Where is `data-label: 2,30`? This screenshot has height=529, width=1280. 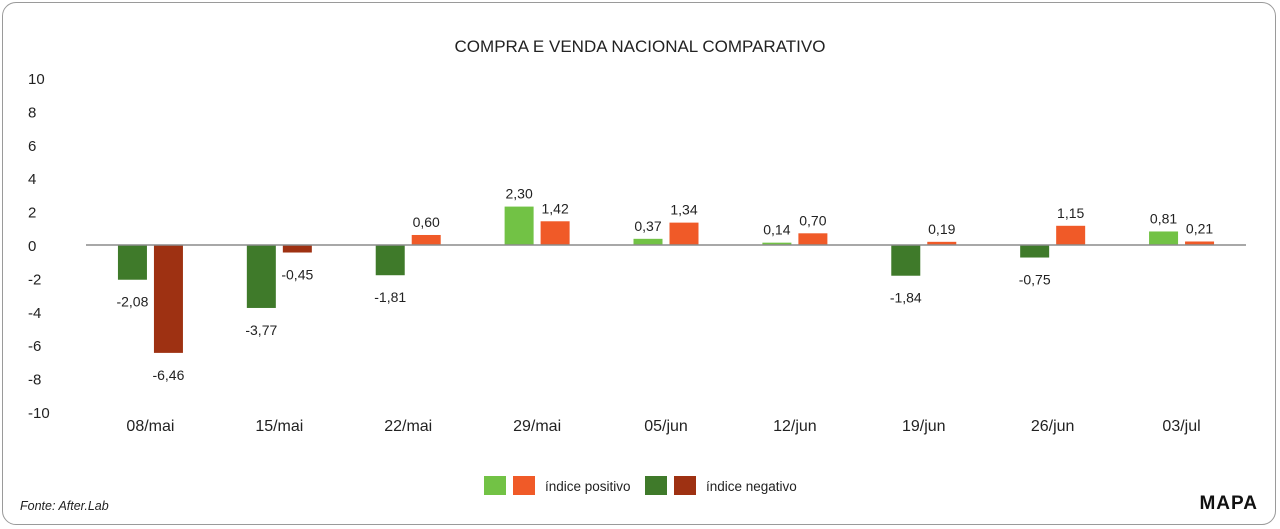 data-label: 2,30 is located at coordinates (518, 194).